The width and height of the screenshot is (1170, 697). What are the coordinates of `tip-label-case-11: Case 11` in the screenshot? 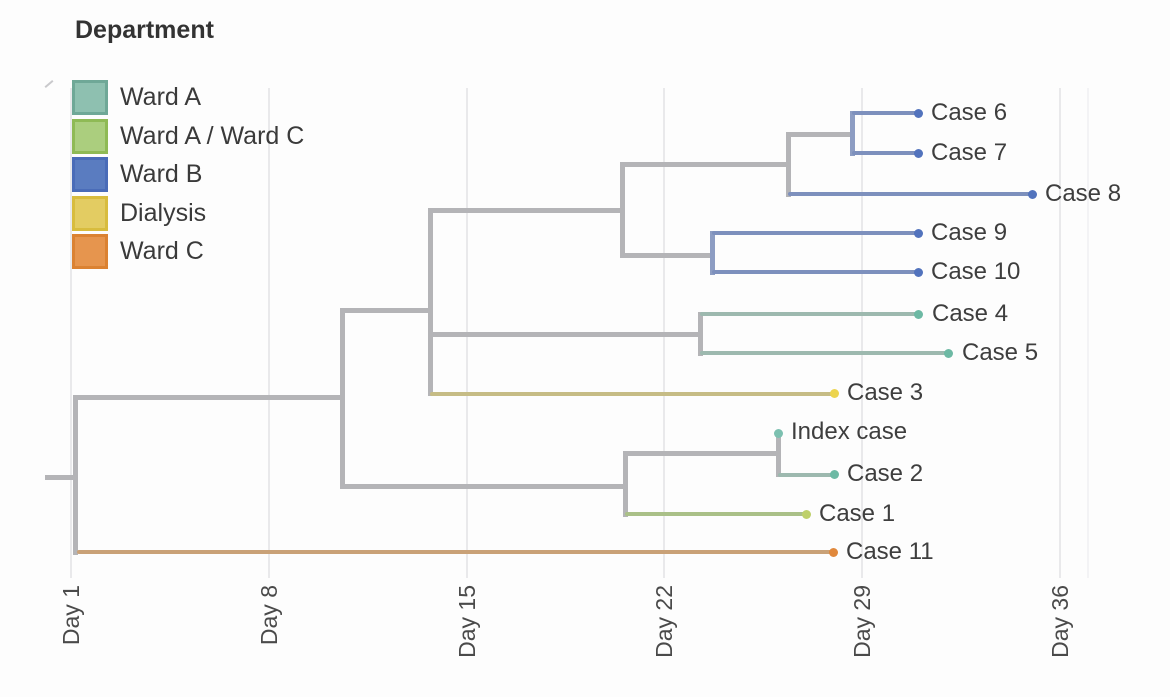 It's located at (890, 551).